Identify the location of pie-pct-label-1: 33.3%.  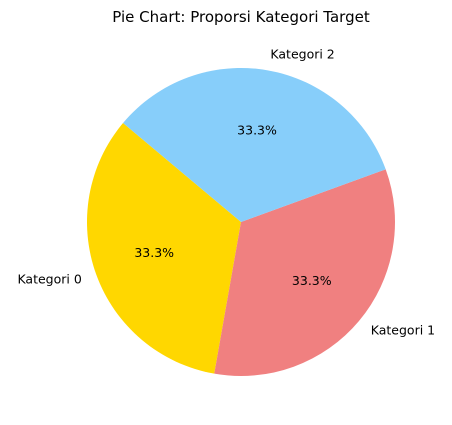
(312, 280).